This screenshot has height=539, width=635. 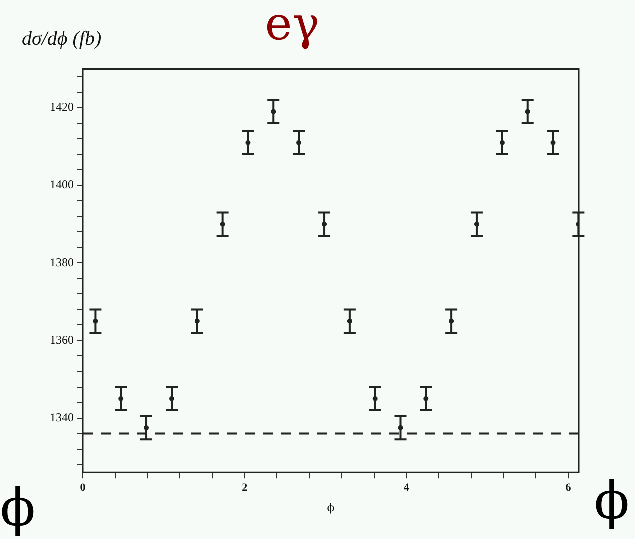 What do you see at coordinates (62, 107) in the screenshot?
I see `y-tick-label: 1420` at bounding box center [62, 107].